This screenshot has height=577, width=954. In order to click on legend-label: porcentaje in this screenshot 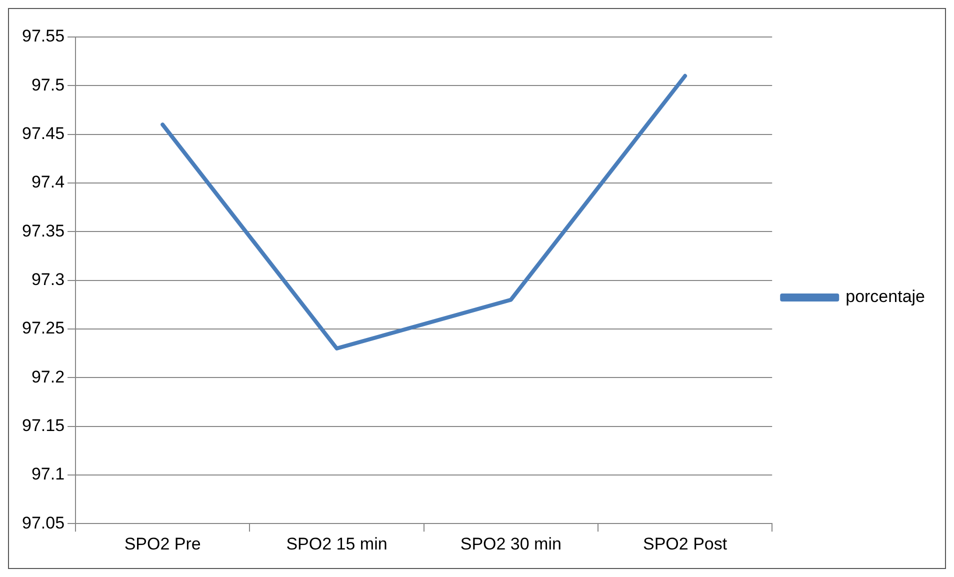, I will do `click(885, 296)`.